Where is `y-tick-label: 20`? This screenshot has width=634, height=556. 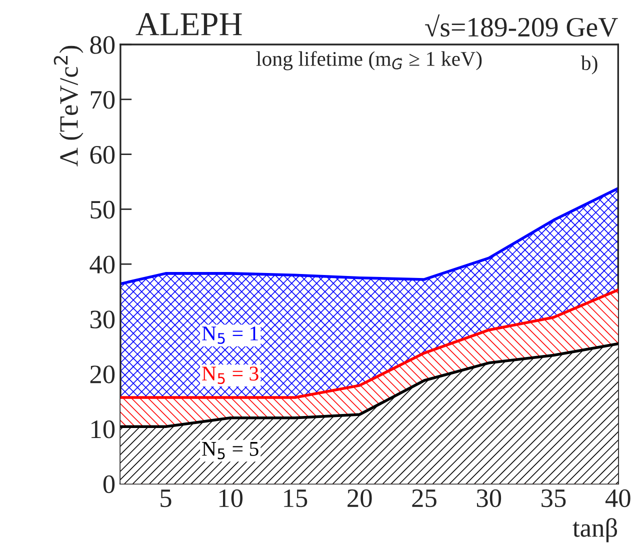 y-tick-label: 20 is located at coordinates (102, 375).